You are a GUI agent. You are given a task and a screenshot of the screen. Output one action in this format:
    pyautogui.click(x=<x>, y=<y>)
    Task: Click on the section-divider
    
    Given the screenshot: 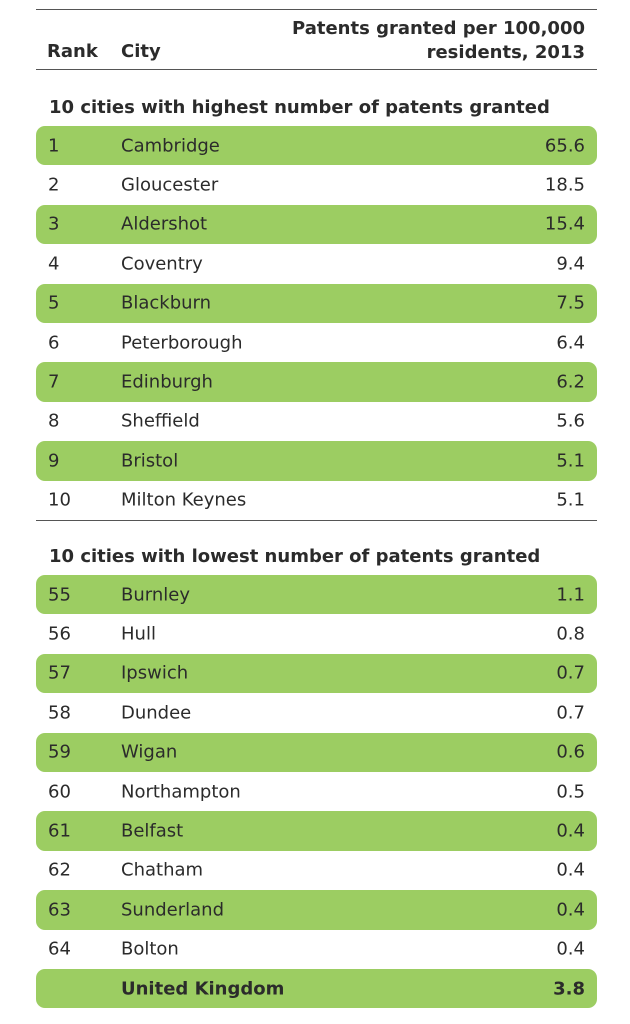 What is the action you would take?
    pyautogui.click(x=316, y=520)
    